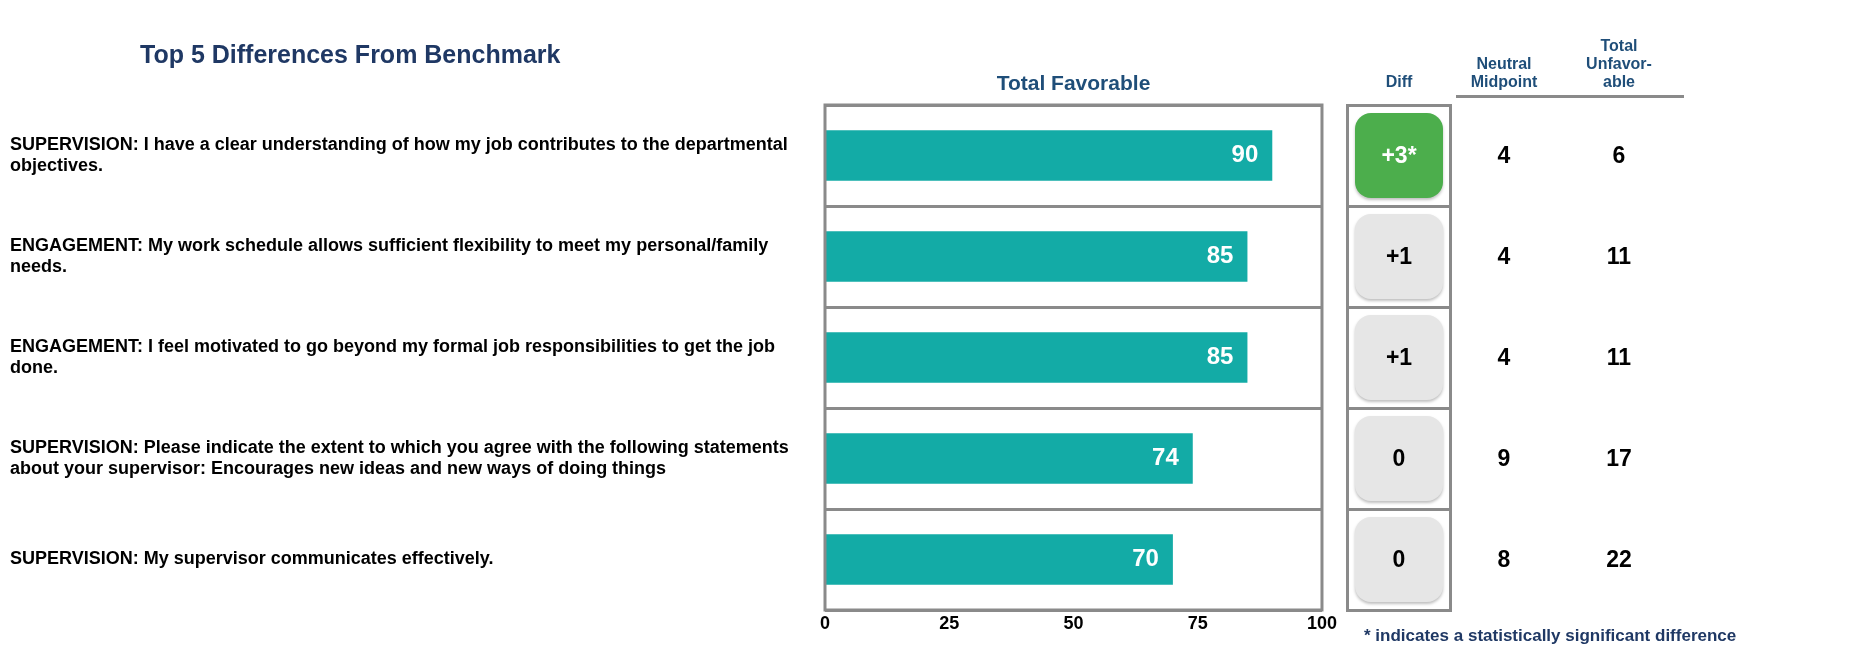 This screenshot has height=650, width=1876. I want to click on category-label: Diff, so click(1399, 81).